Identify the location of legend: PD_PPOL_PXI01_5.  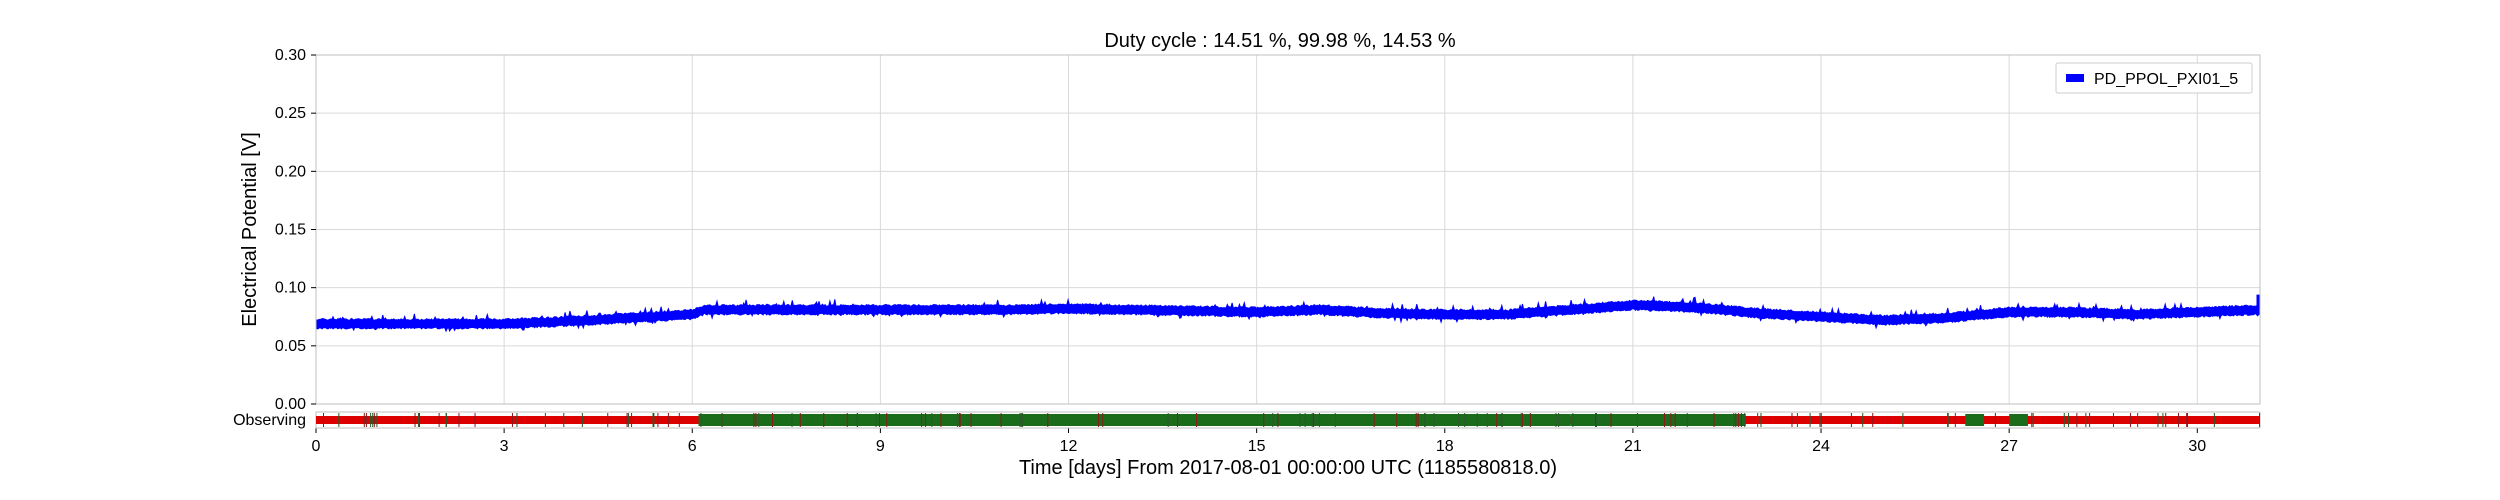
(2154, 78).